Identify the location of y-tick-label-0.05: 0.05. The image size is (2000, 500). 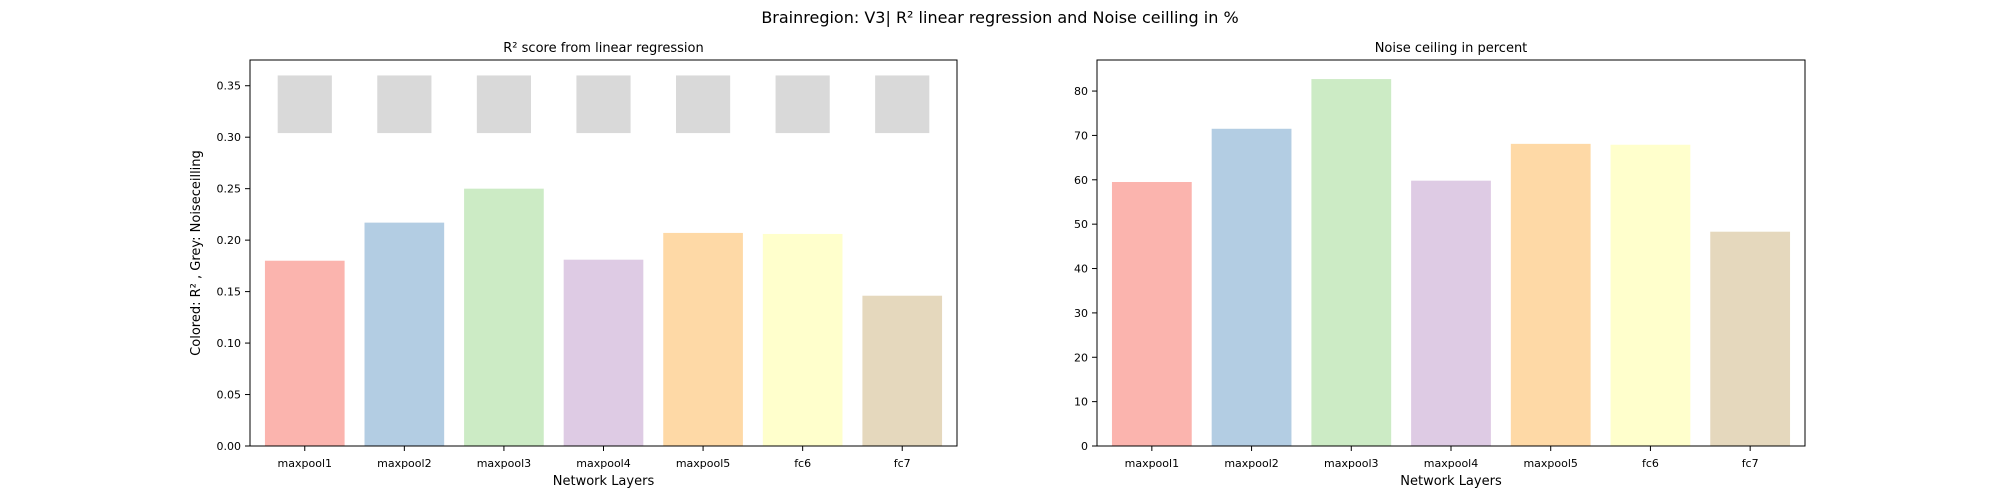
(229, 395).